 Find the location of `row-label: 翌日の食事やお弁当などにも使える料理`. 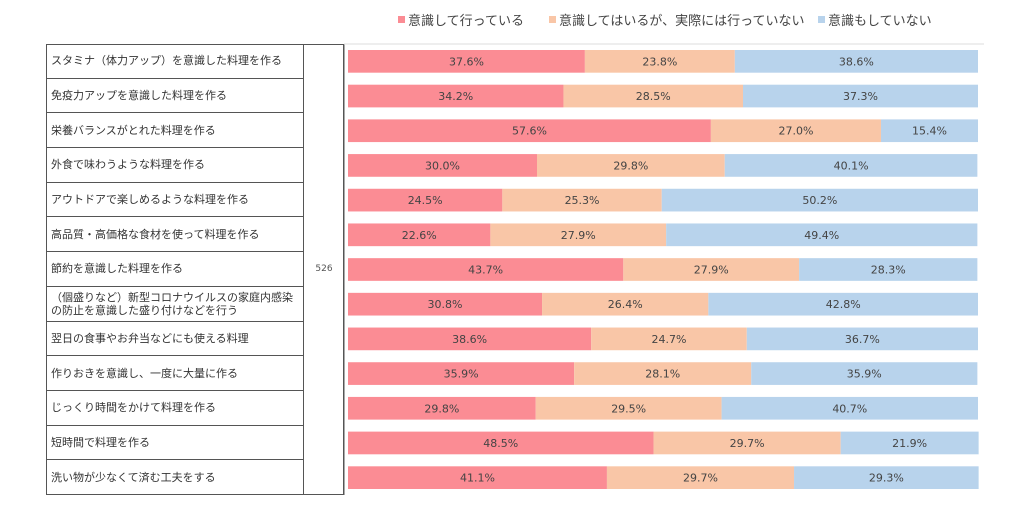

row-label: 翌日の食事やお弁当などにも使える料理 is located at coordinates (175, 339).